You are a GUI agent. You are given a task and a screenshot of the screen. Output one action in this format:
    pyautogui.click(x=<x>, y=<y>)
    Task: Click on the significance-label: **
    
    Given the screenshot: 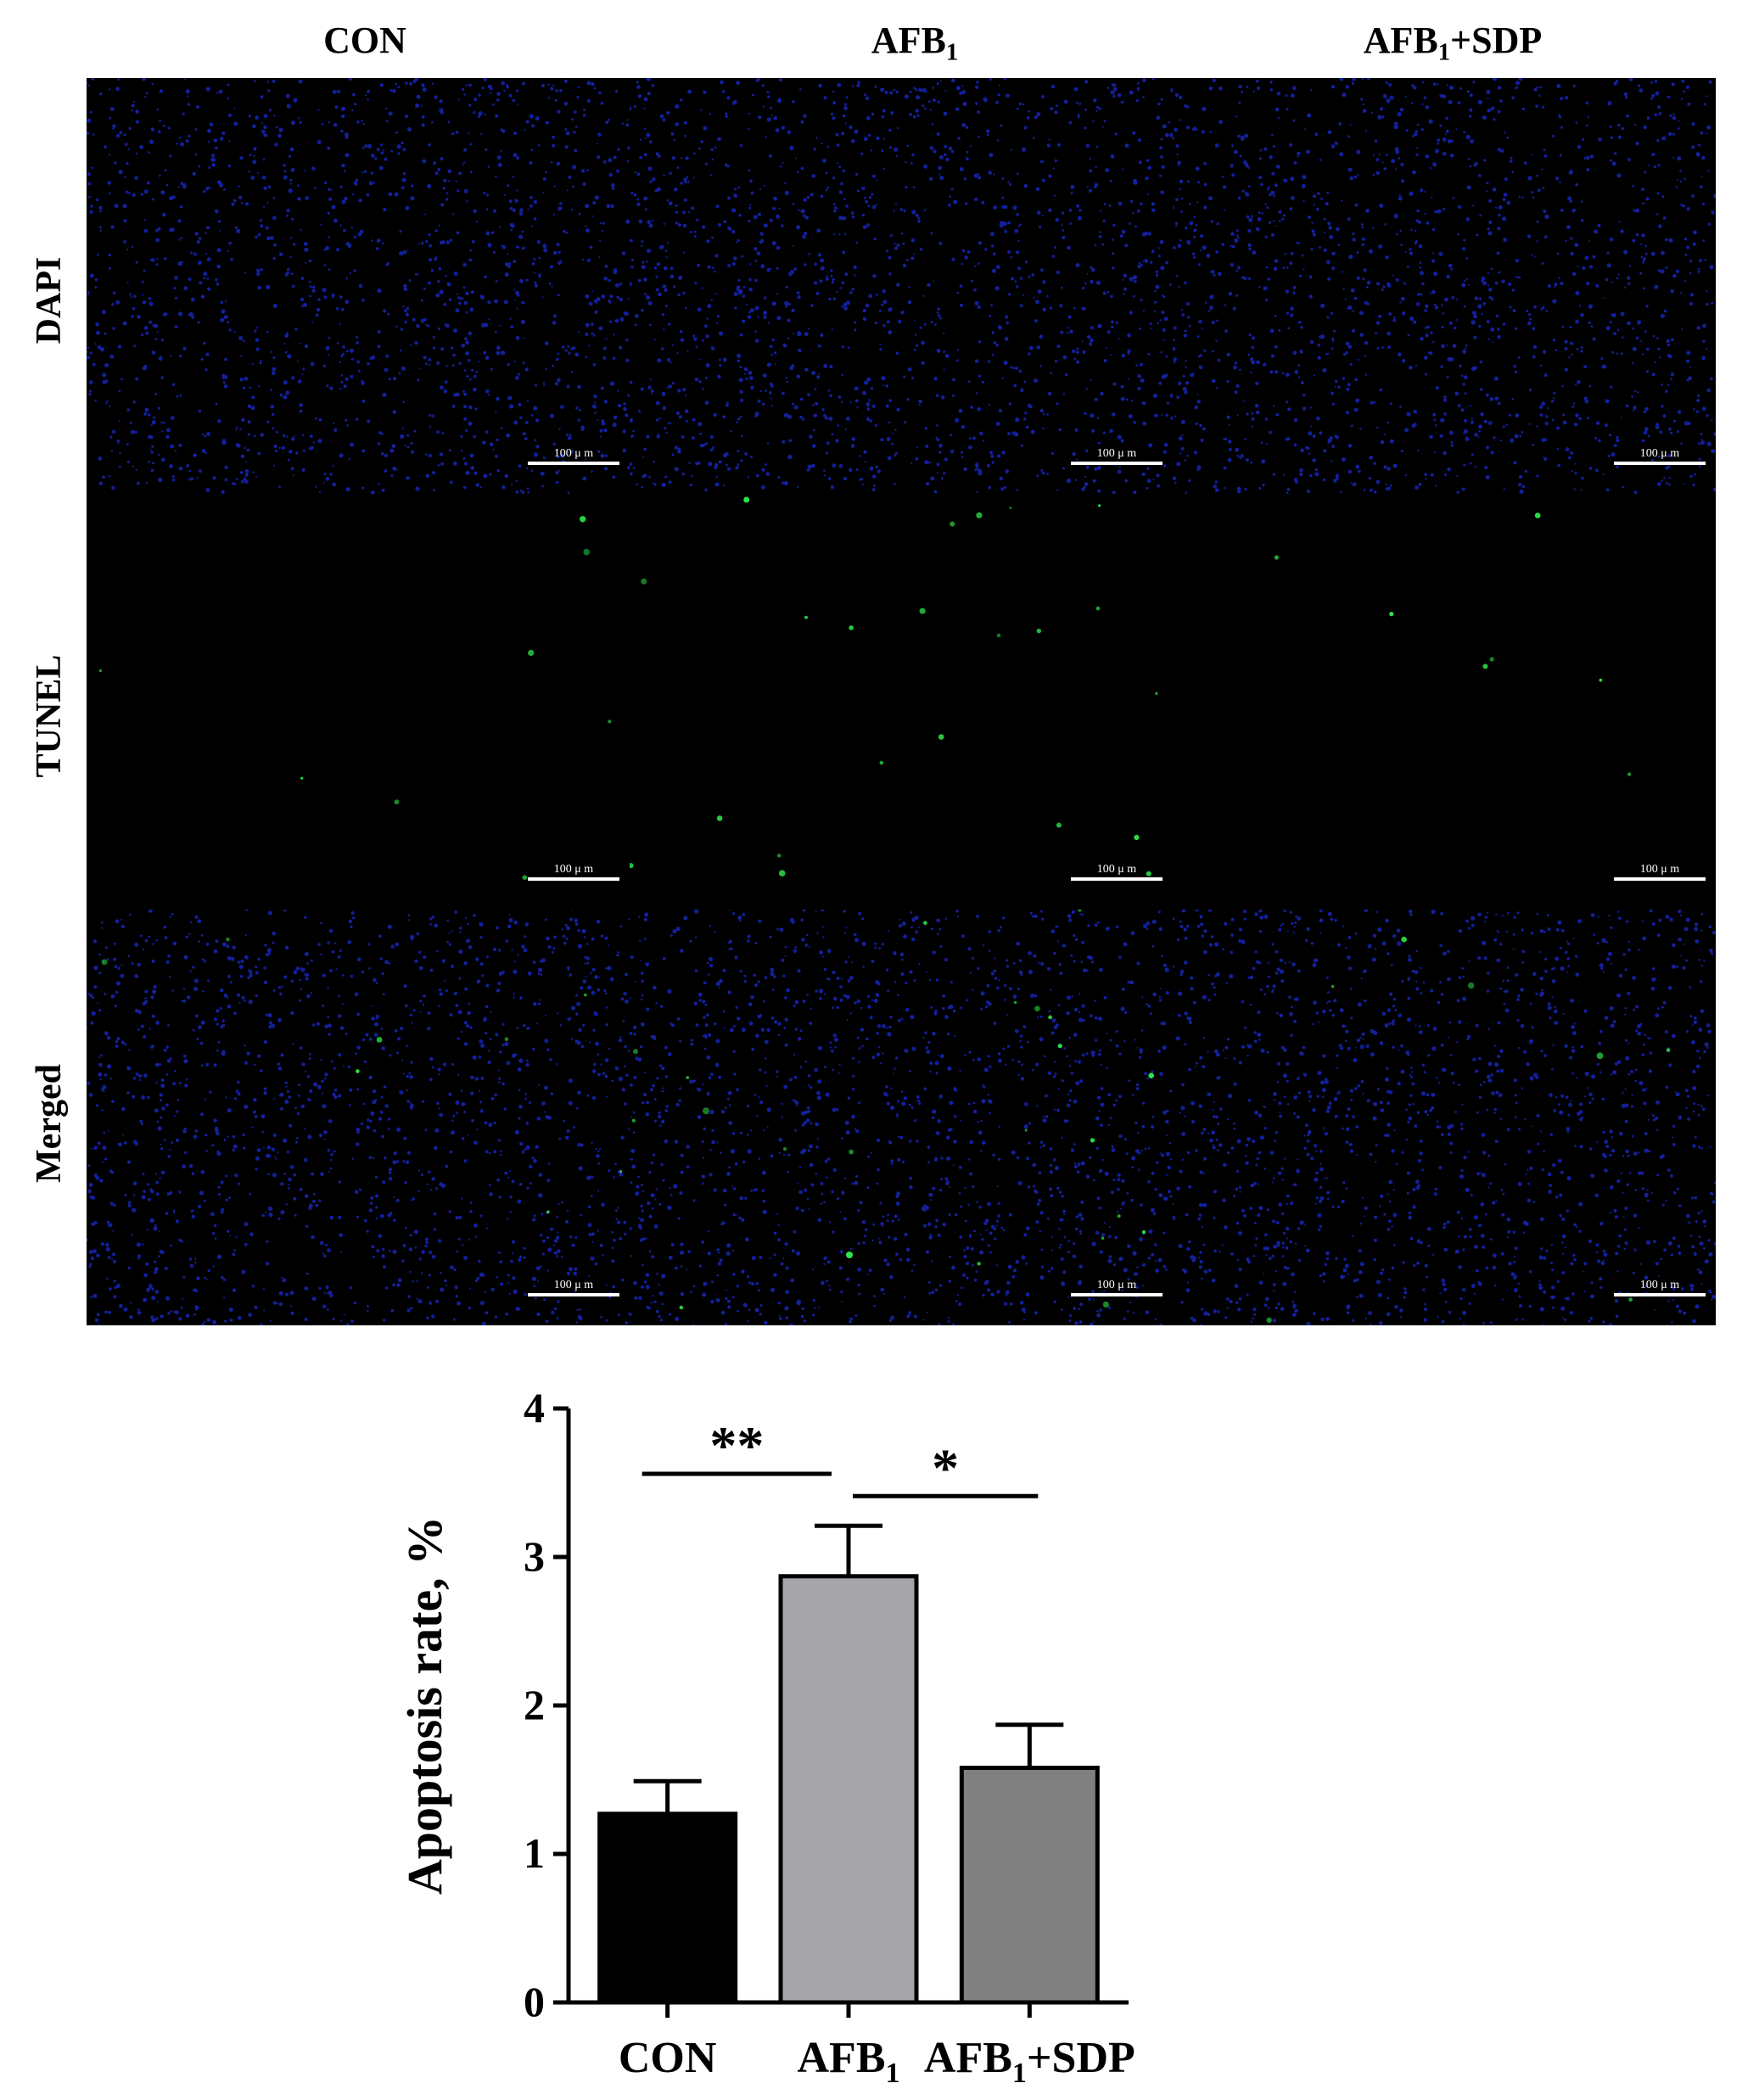 What is the action you would take?
    pyautogui.click(x=736, y=1445)
    